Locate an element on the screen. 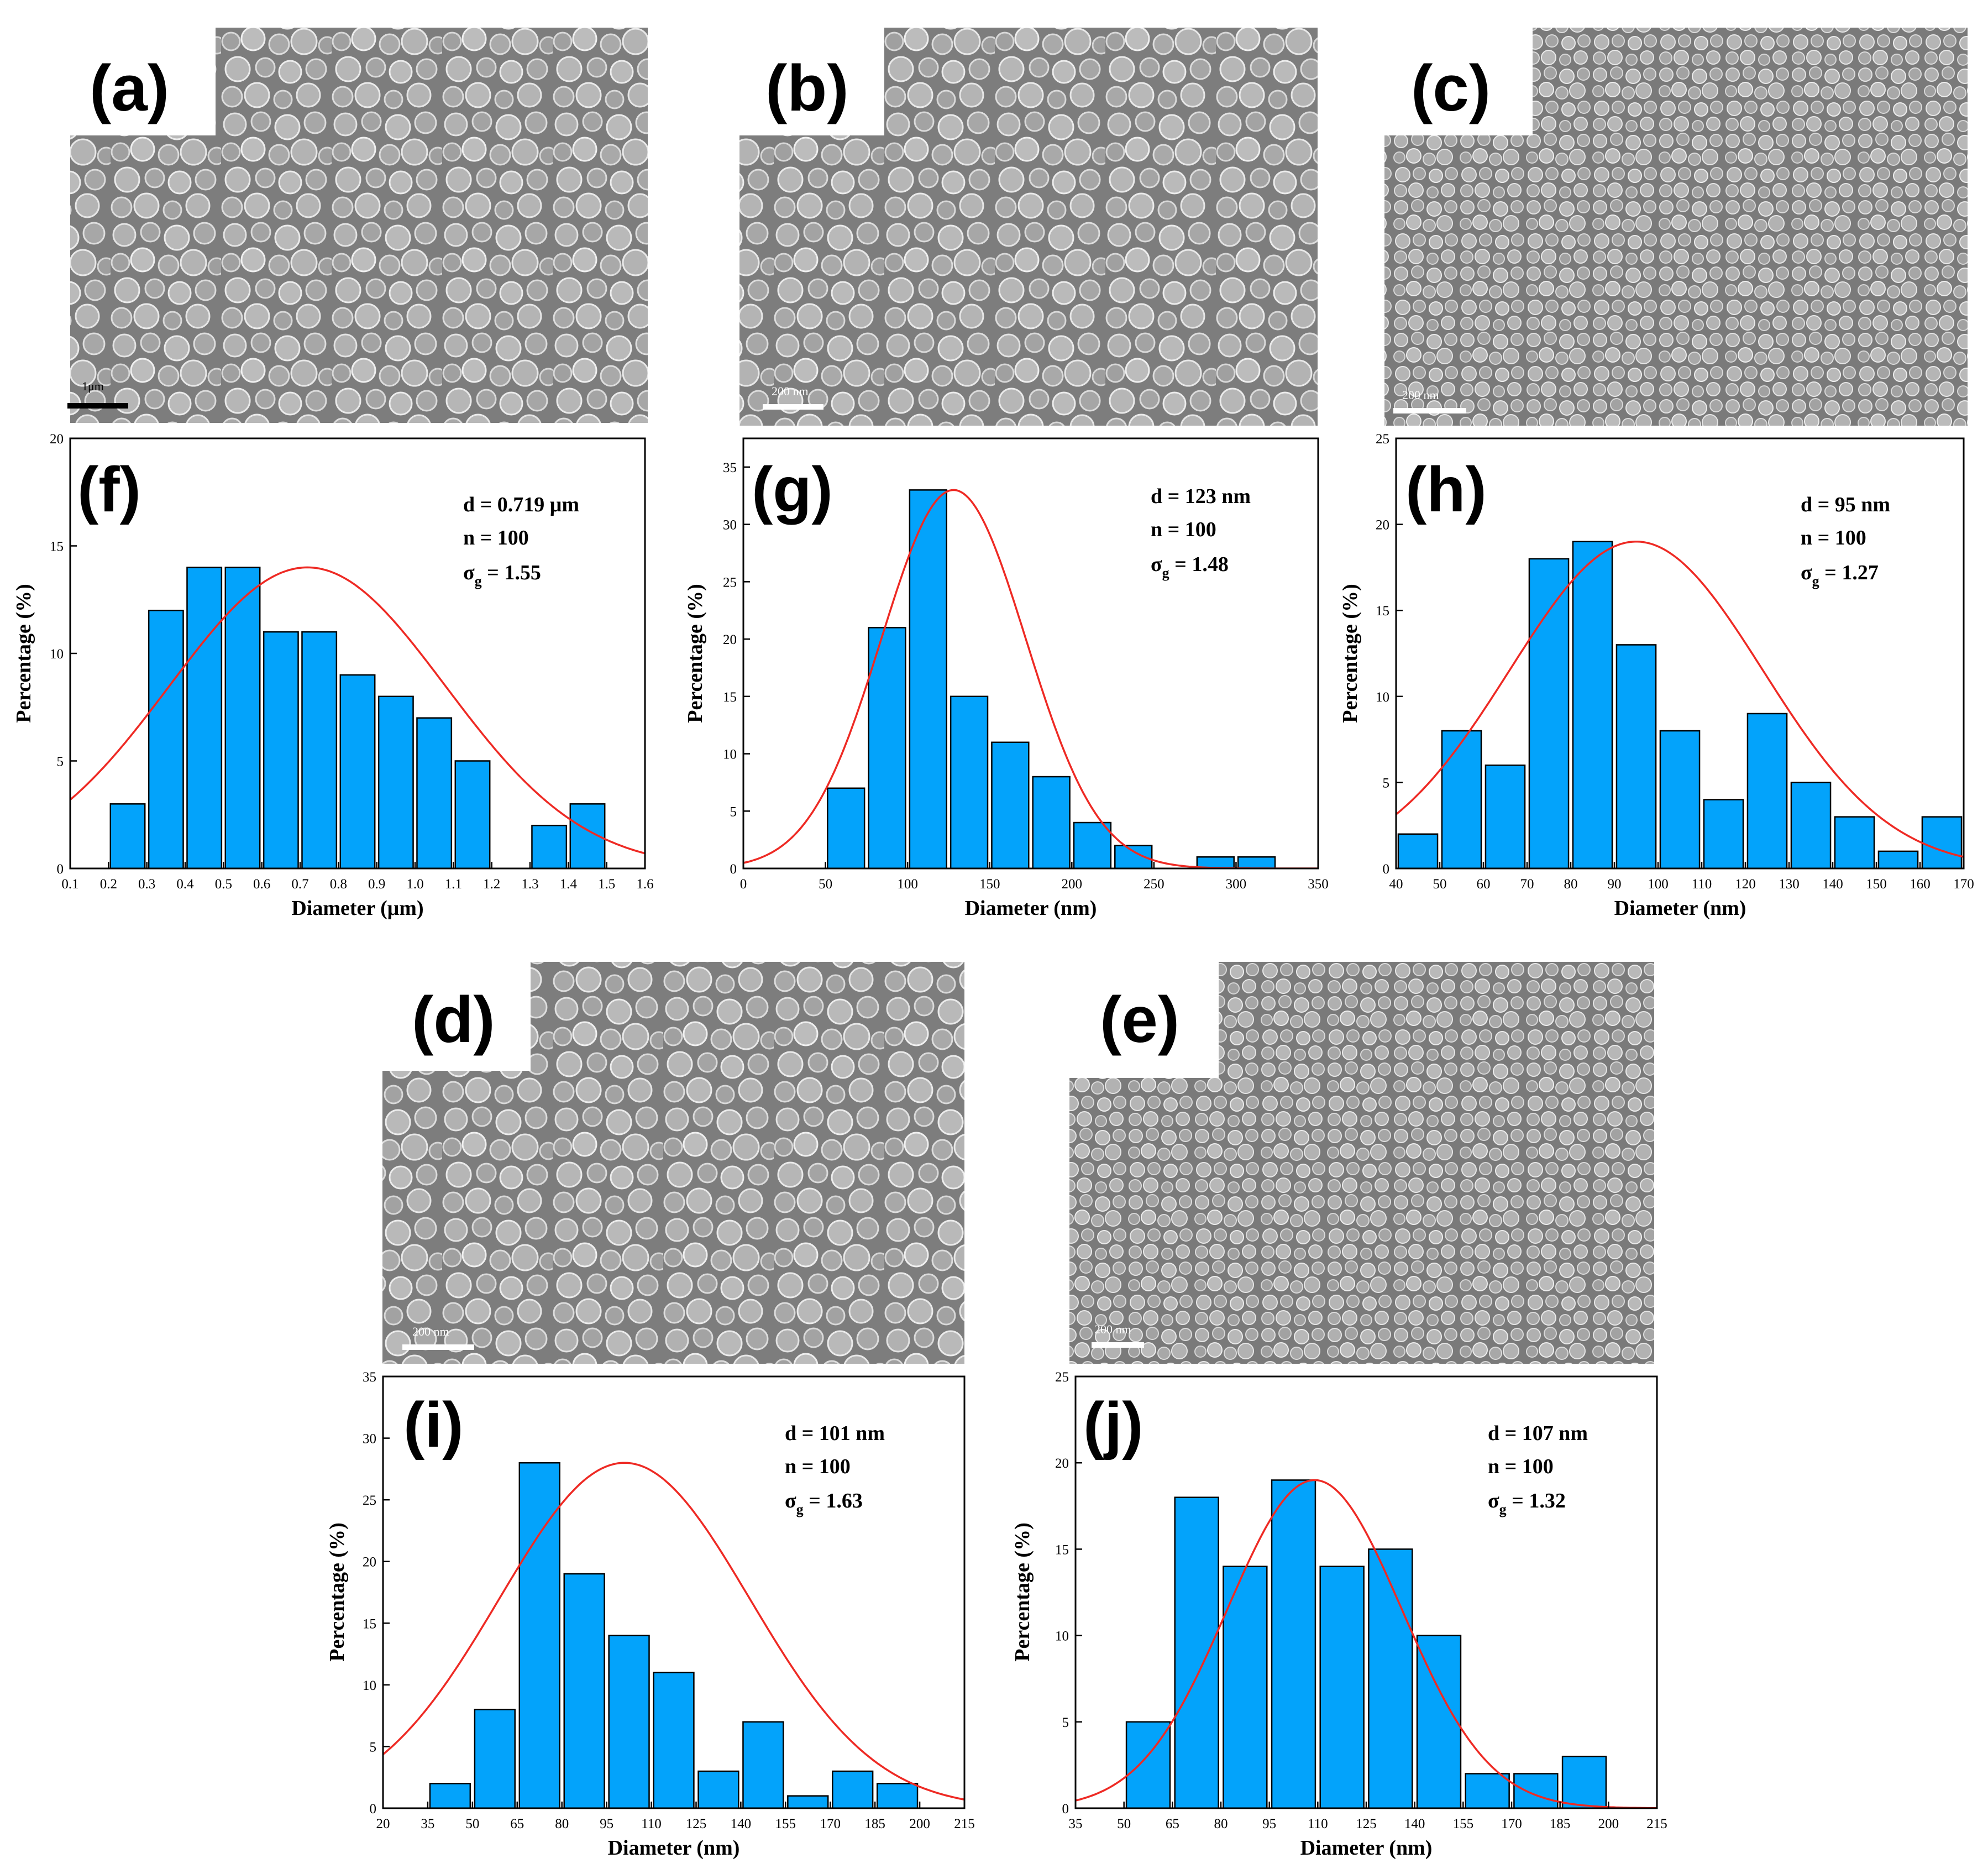  x-tick-label: 125 is located at coordinates (1366, 1824).